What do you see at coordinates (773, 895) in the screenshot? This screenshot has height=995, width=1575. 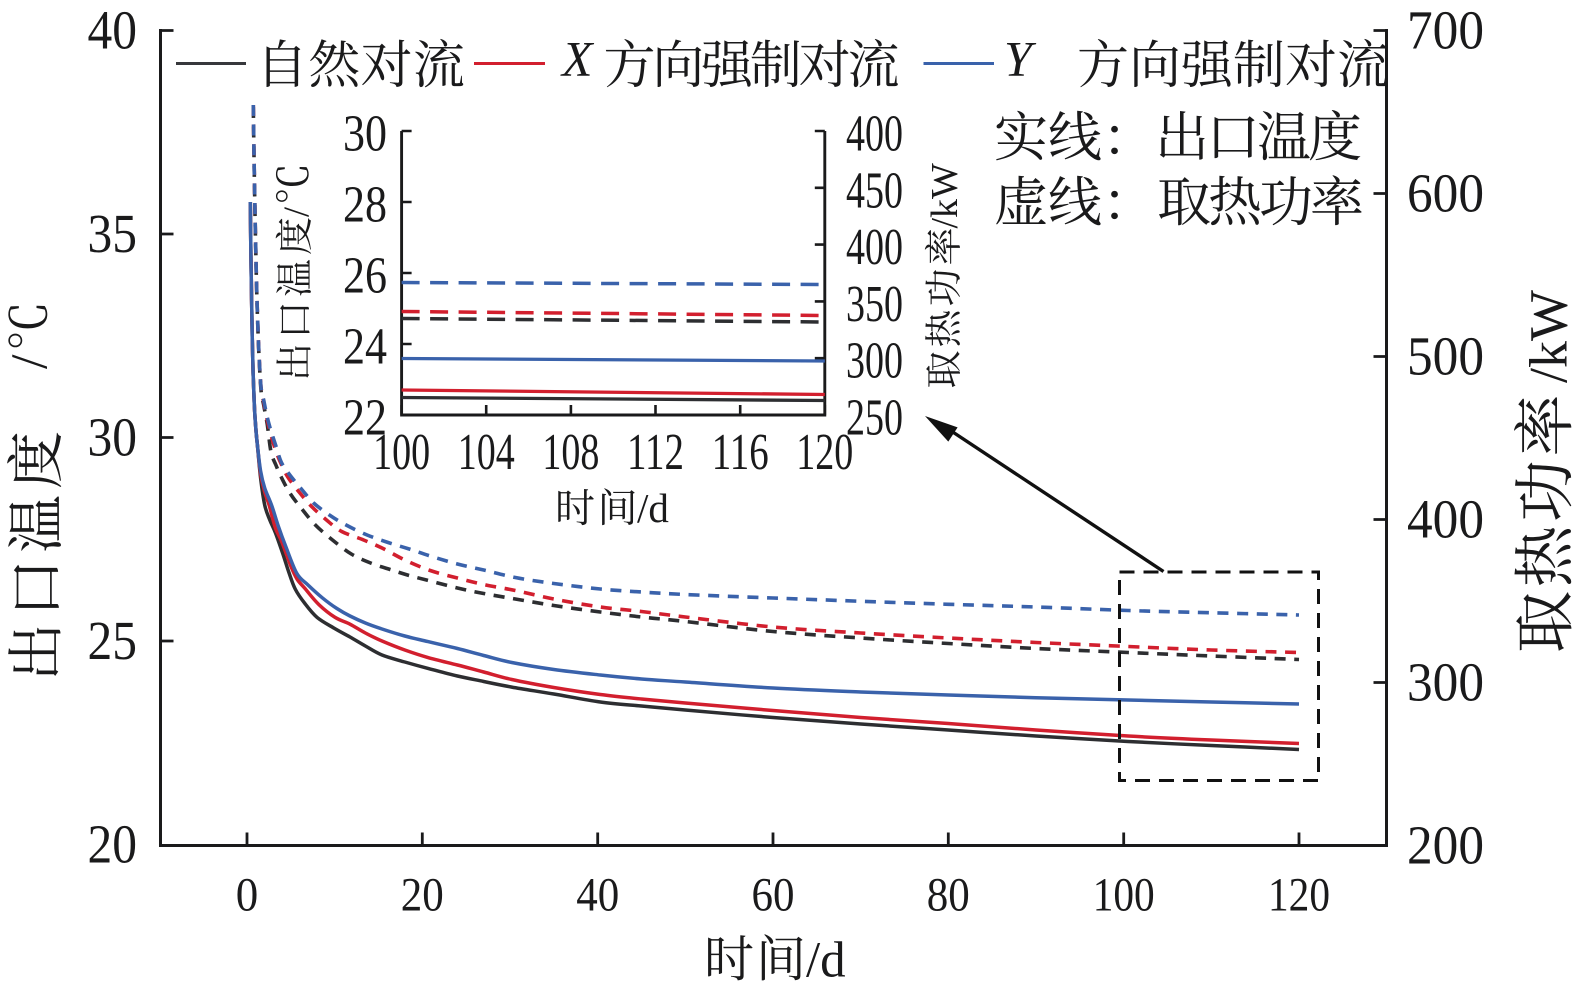 I see `svg-text: 60` at bounding box center [773, 895].